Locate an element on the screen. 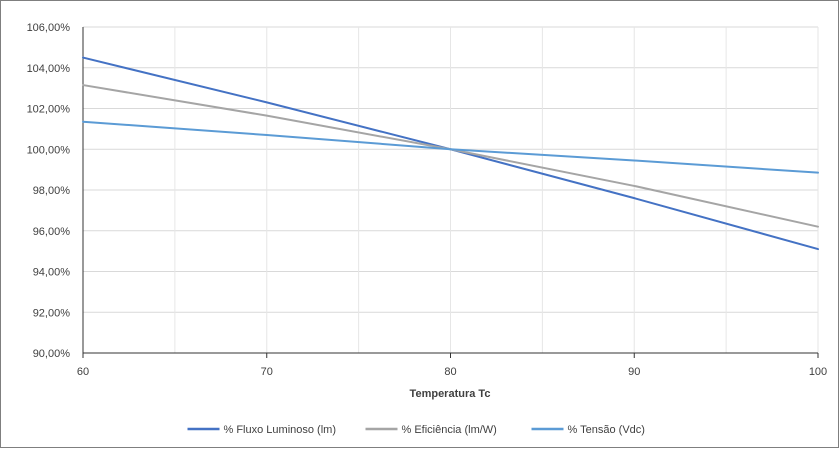 Image resolution: width=839 pixels, height=453 pixels. legend-label-2: % Eficiência (lm/W) is located at coordinates (449, 430).